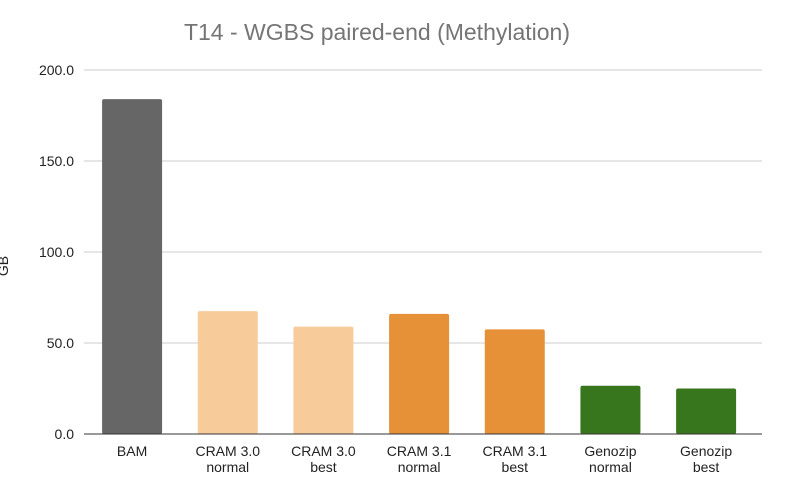 The width and height of the screenshot is (795, 489). What do you see at coordinates (60, 343) in the screenshot?
I see `y-tick-label: 50.0` at bounding box center [60, 343].